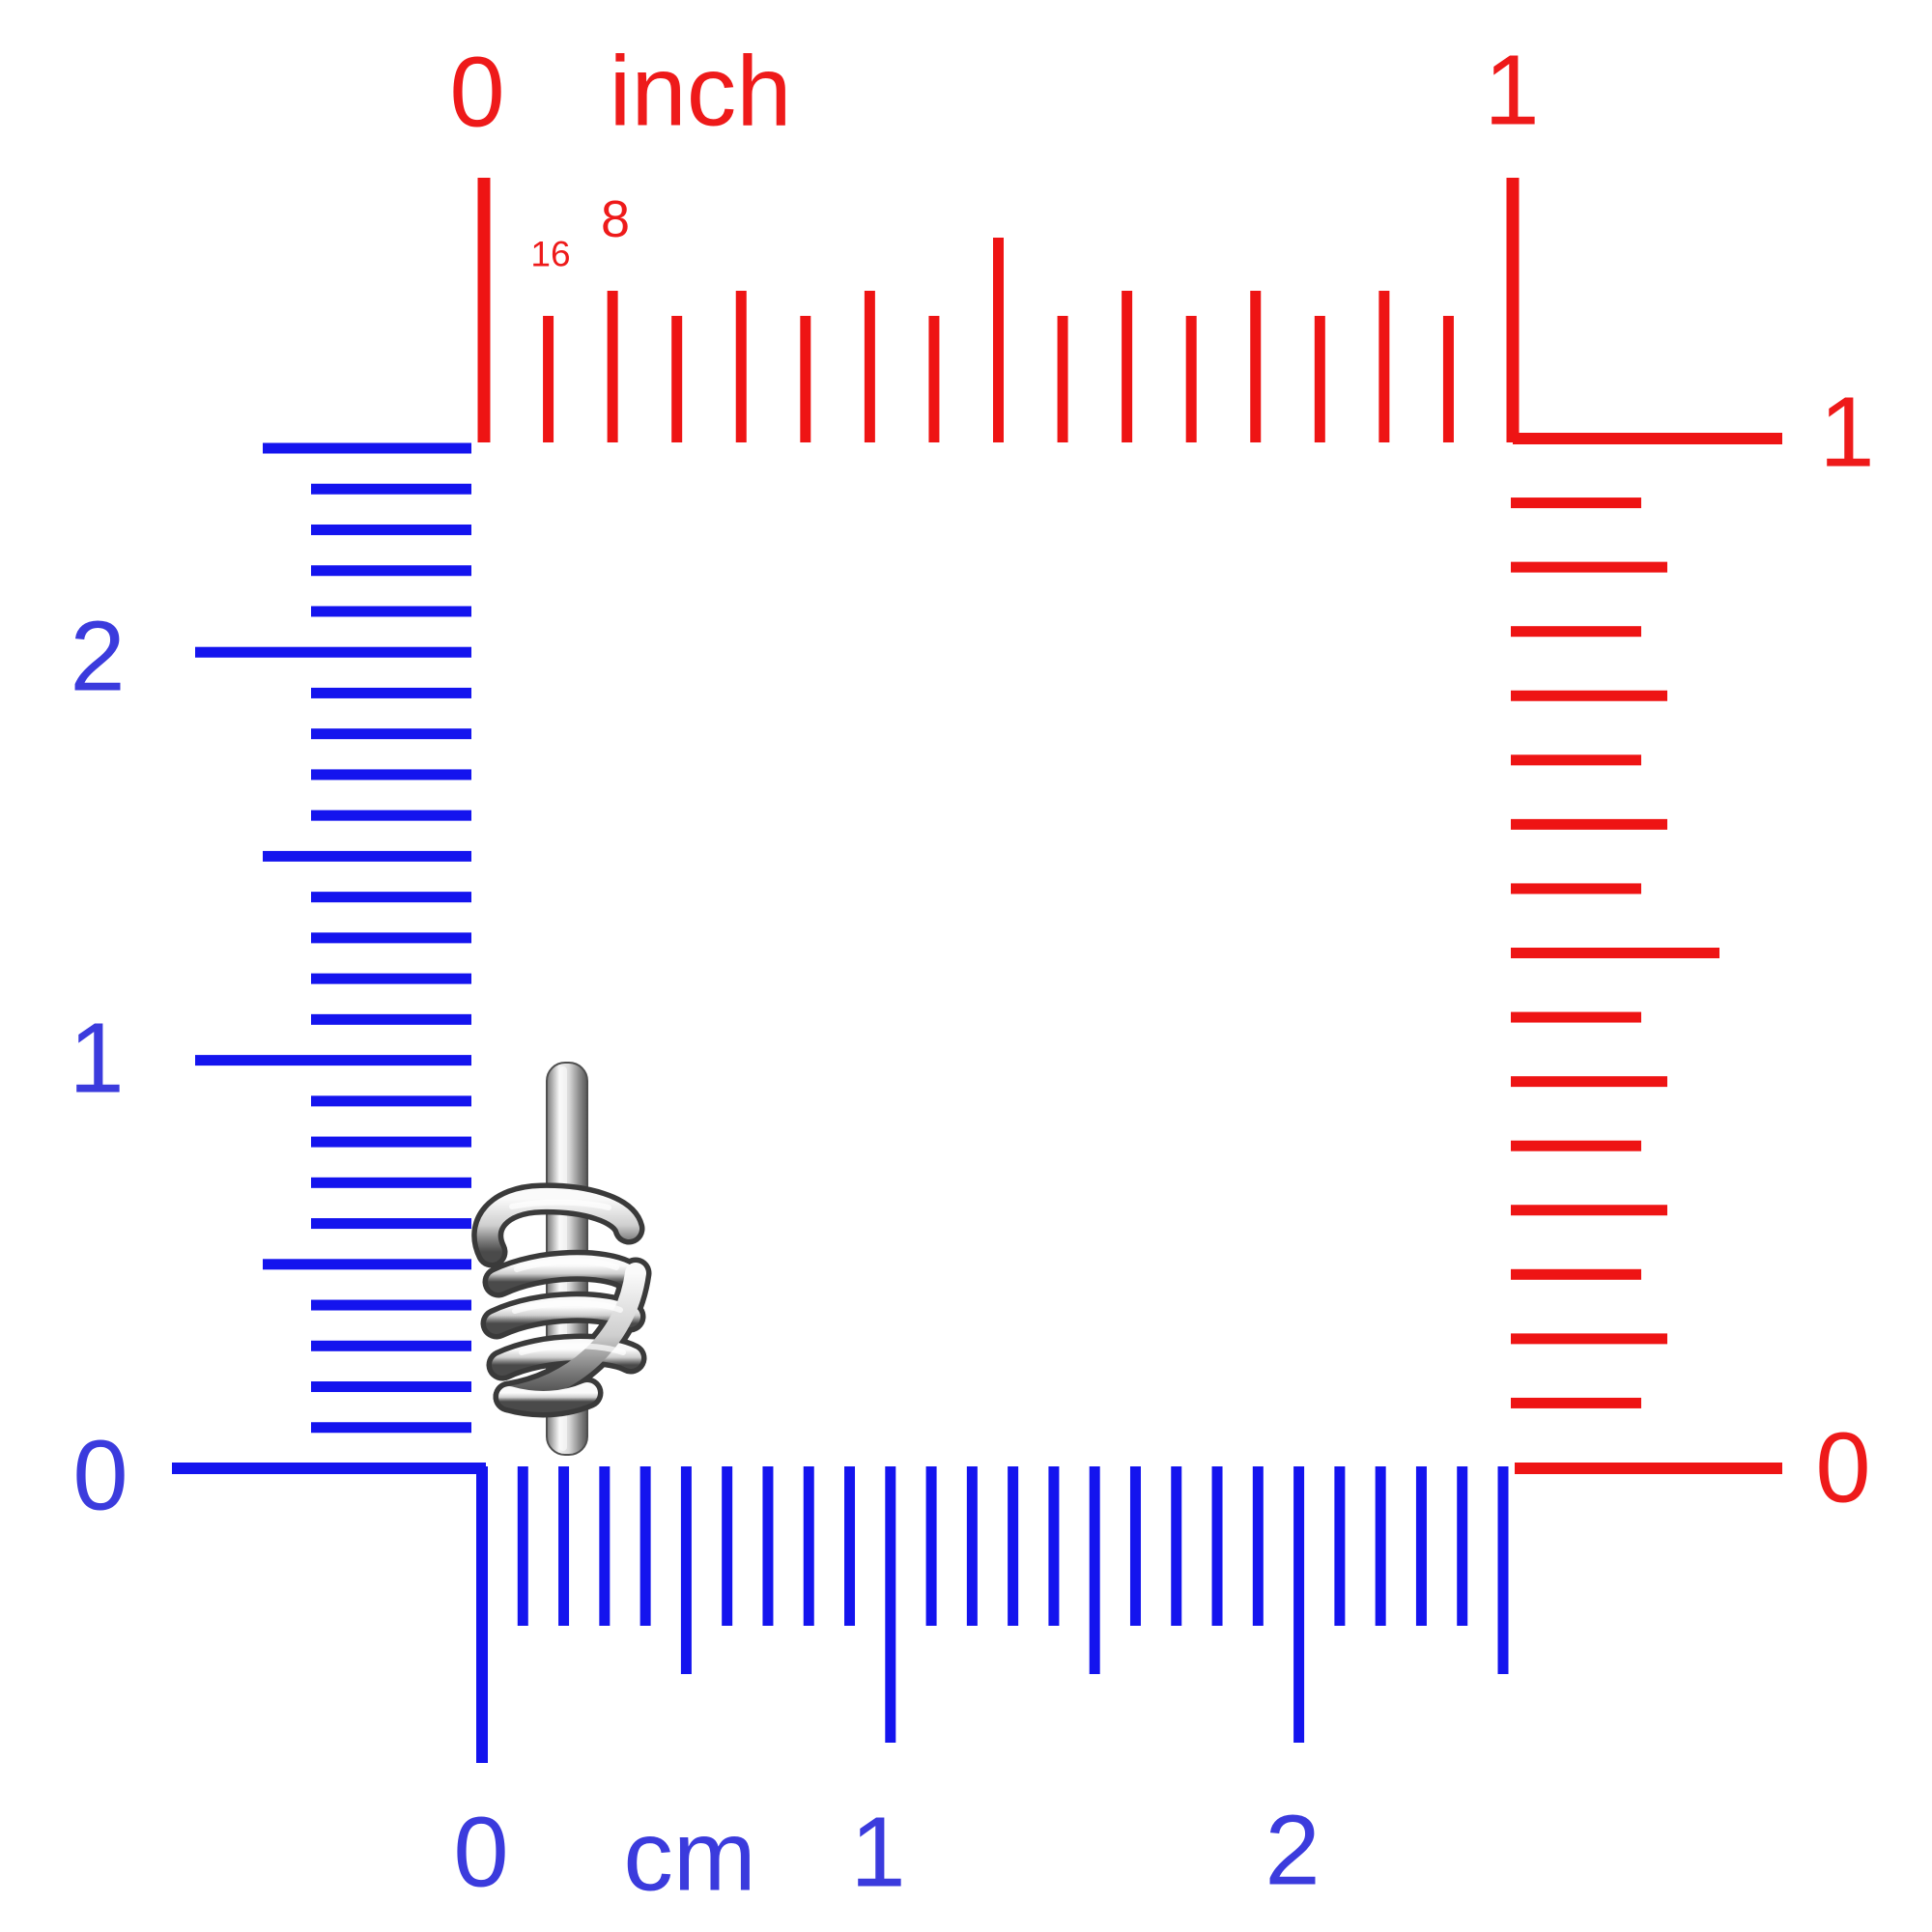 The image size is (1932, 1932). What do you see at coordinates (1615, 952) in the screenshot?
I see `inch-ruler-right-ticks` at bounding box center [1615, 952].